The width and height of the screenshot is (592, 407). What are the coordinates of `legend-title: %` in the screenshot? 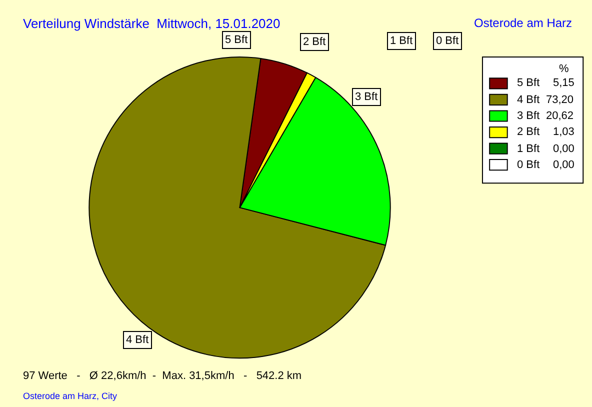 It's located at (564, 69).